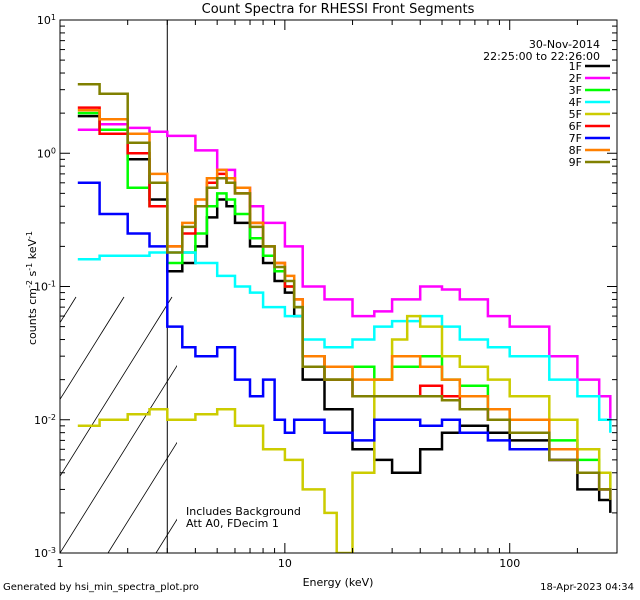 Image resolution: width=640 pixels, height=600 pixels. What do you see at coordinates (60, 563) in the screenshot?
I see `x-tick-label: 1` at bounding box center [60, 563].